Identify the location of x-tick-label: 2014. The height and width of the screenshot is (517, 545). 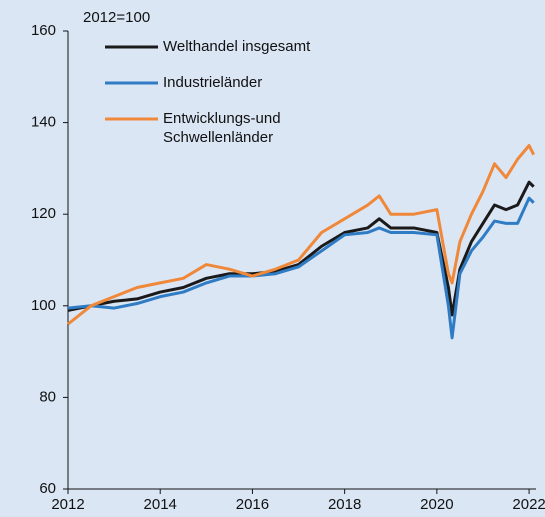
(160, 504).